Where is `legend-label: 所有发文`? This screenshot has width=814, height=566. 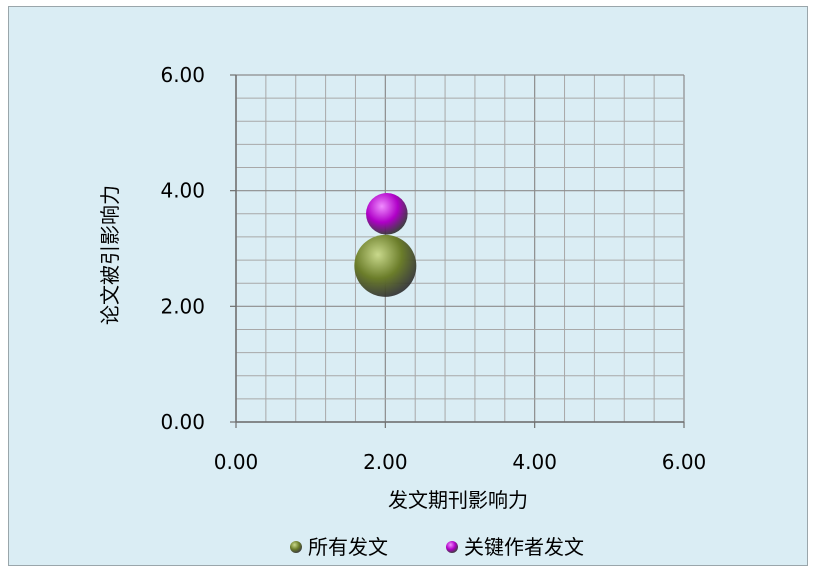 legend-label: 所有发文 is located at coordinates (348, 547).